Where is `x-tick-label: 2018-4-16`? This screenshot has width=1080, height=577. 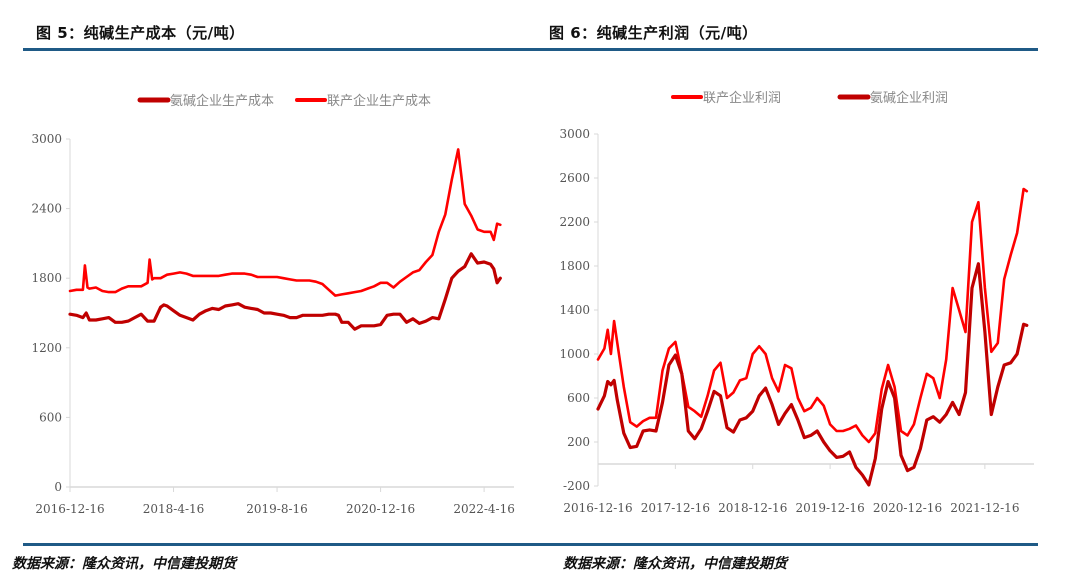 x-tick-label: 2018-4-16 is located at coordinates (174, 509).